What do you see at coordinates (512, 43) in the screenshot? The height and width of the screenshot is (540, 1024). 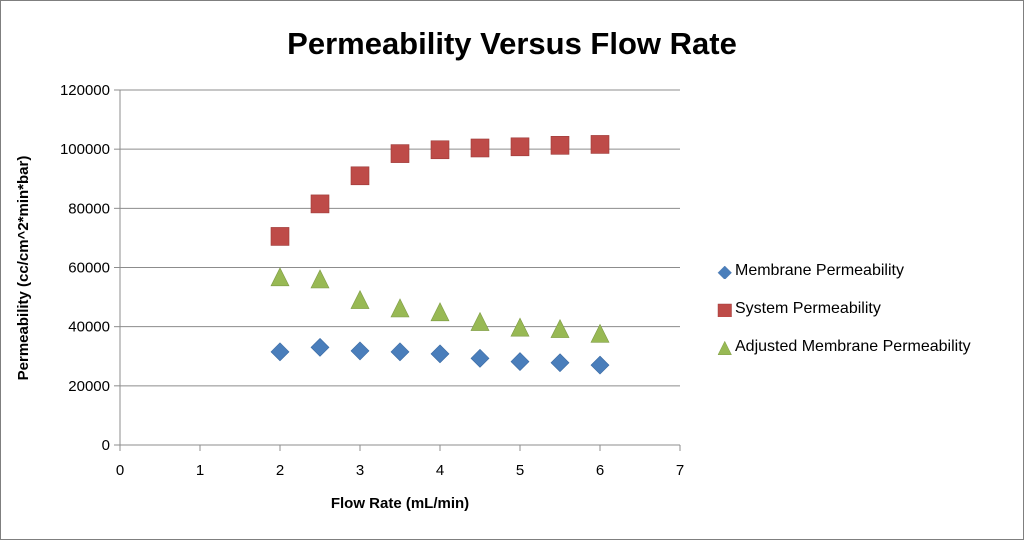 I see `chart-title: Permeability Versus Flow Rate` at bounding box center [512, 43].